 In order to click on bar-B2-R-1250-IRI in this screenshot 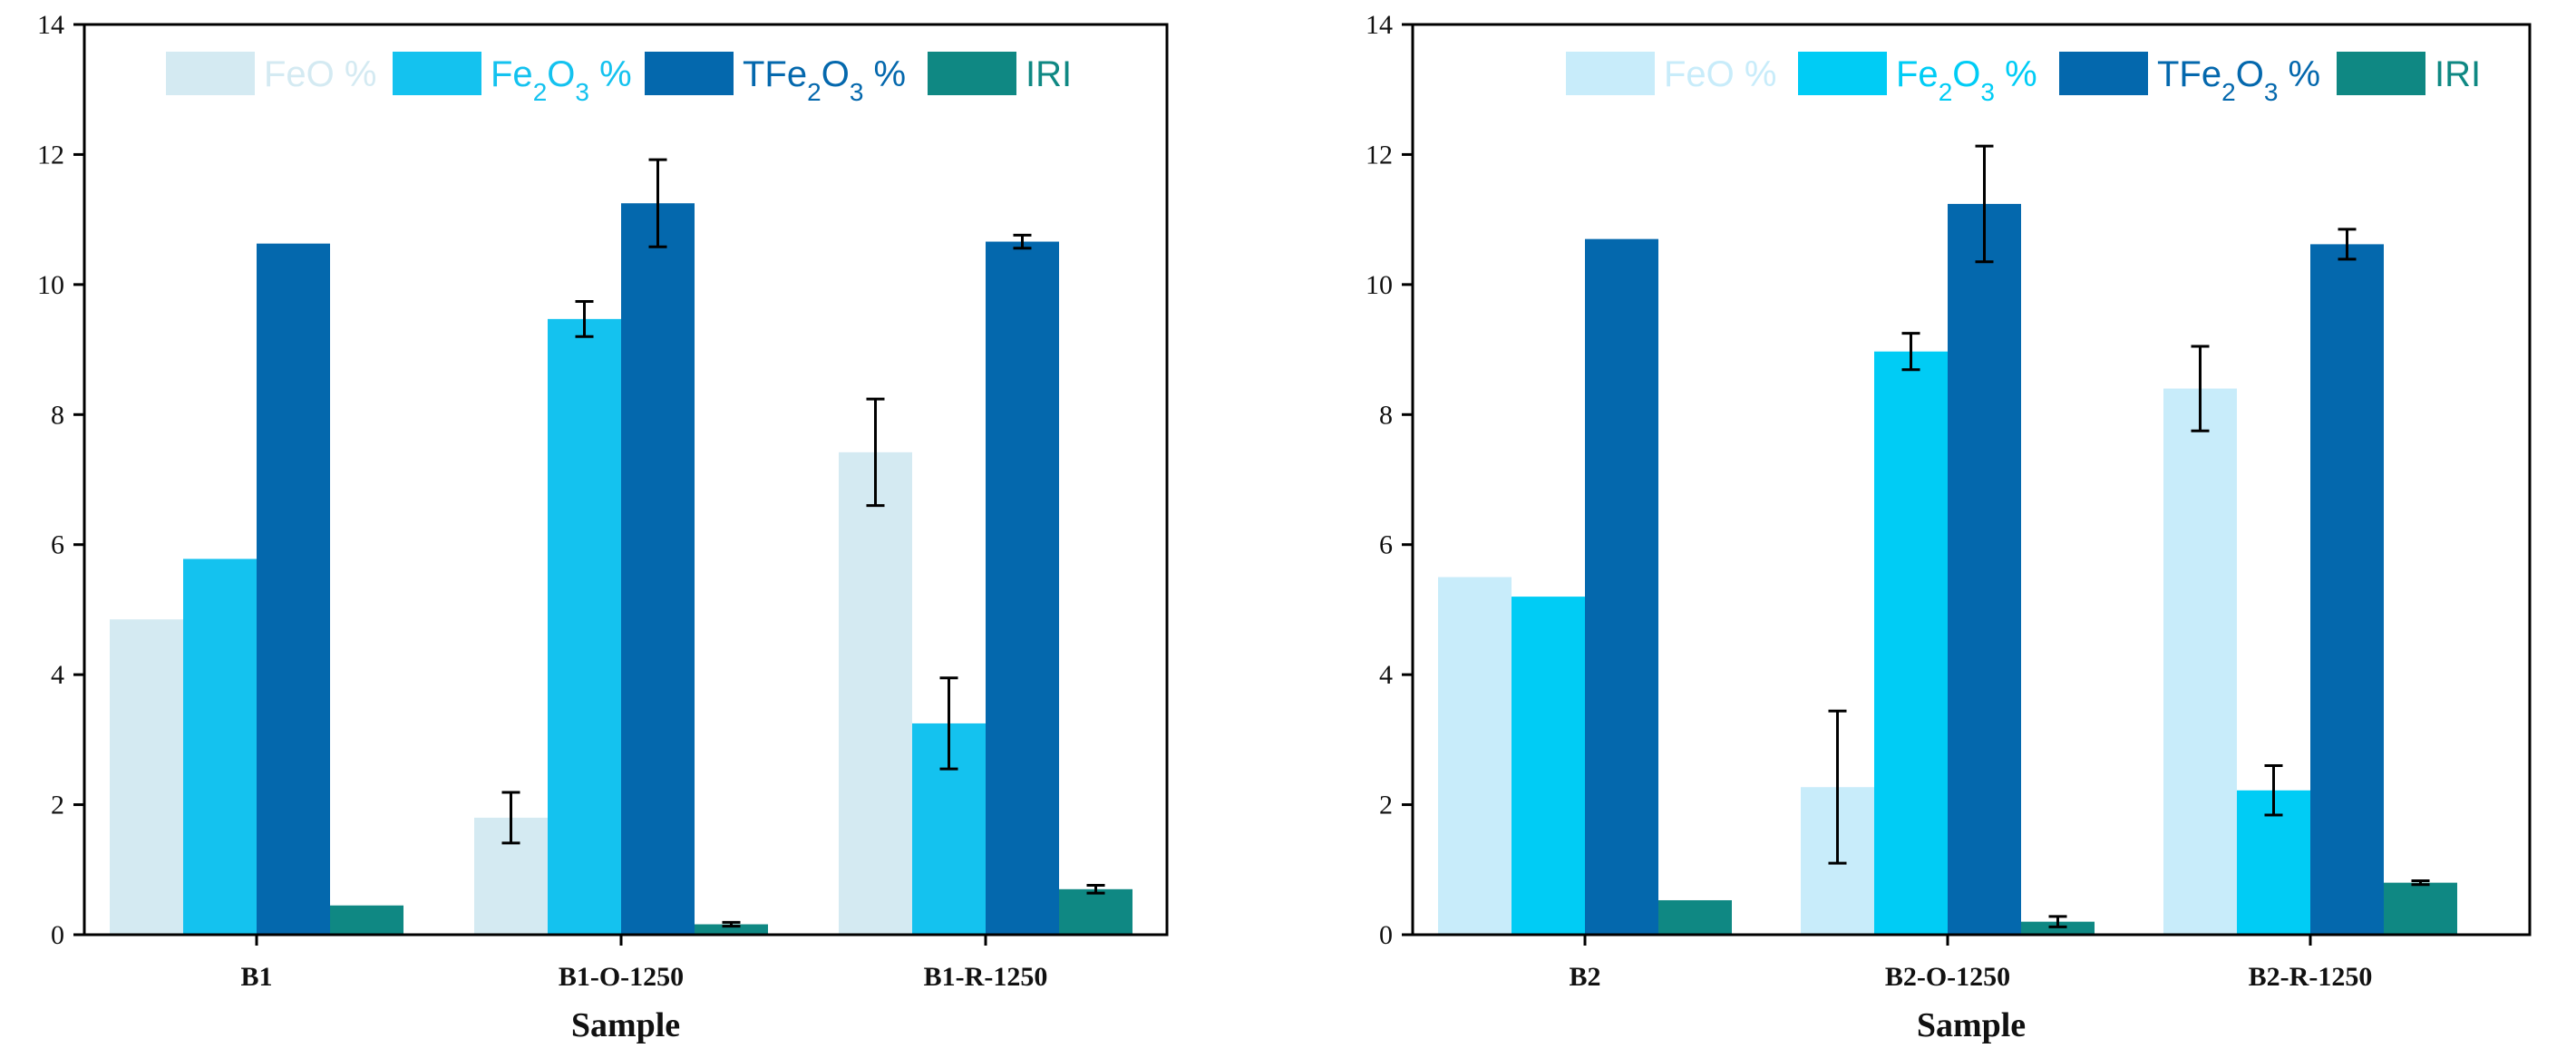, I will do `click(2420, 908)`.